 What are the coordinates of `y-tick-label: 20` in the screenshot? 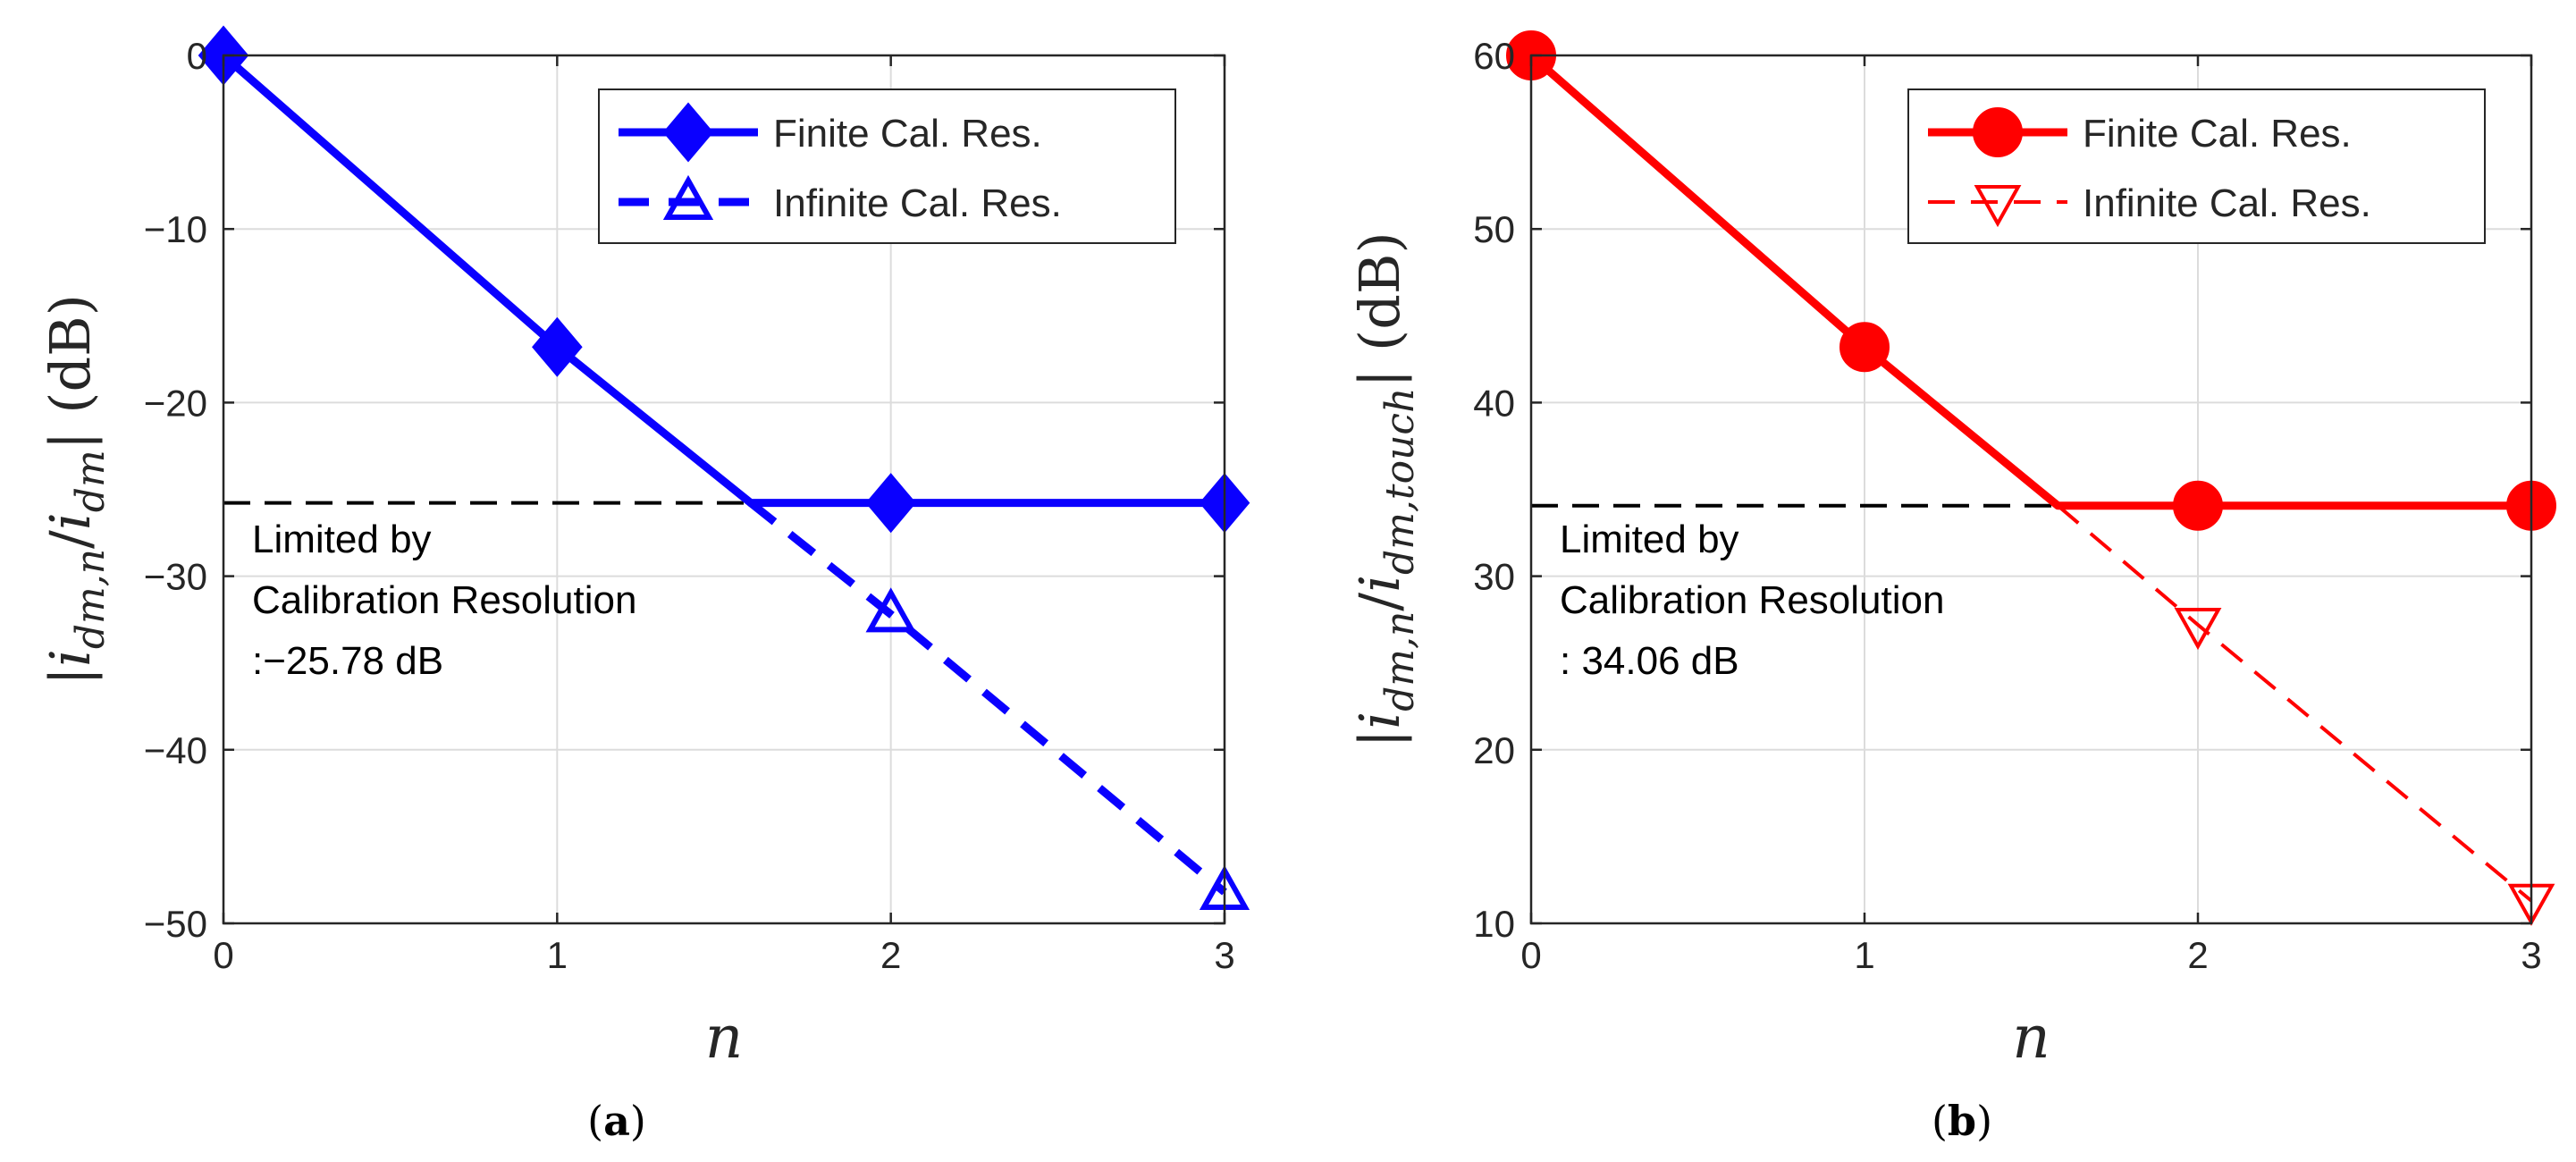 It's located at (1494, 750).